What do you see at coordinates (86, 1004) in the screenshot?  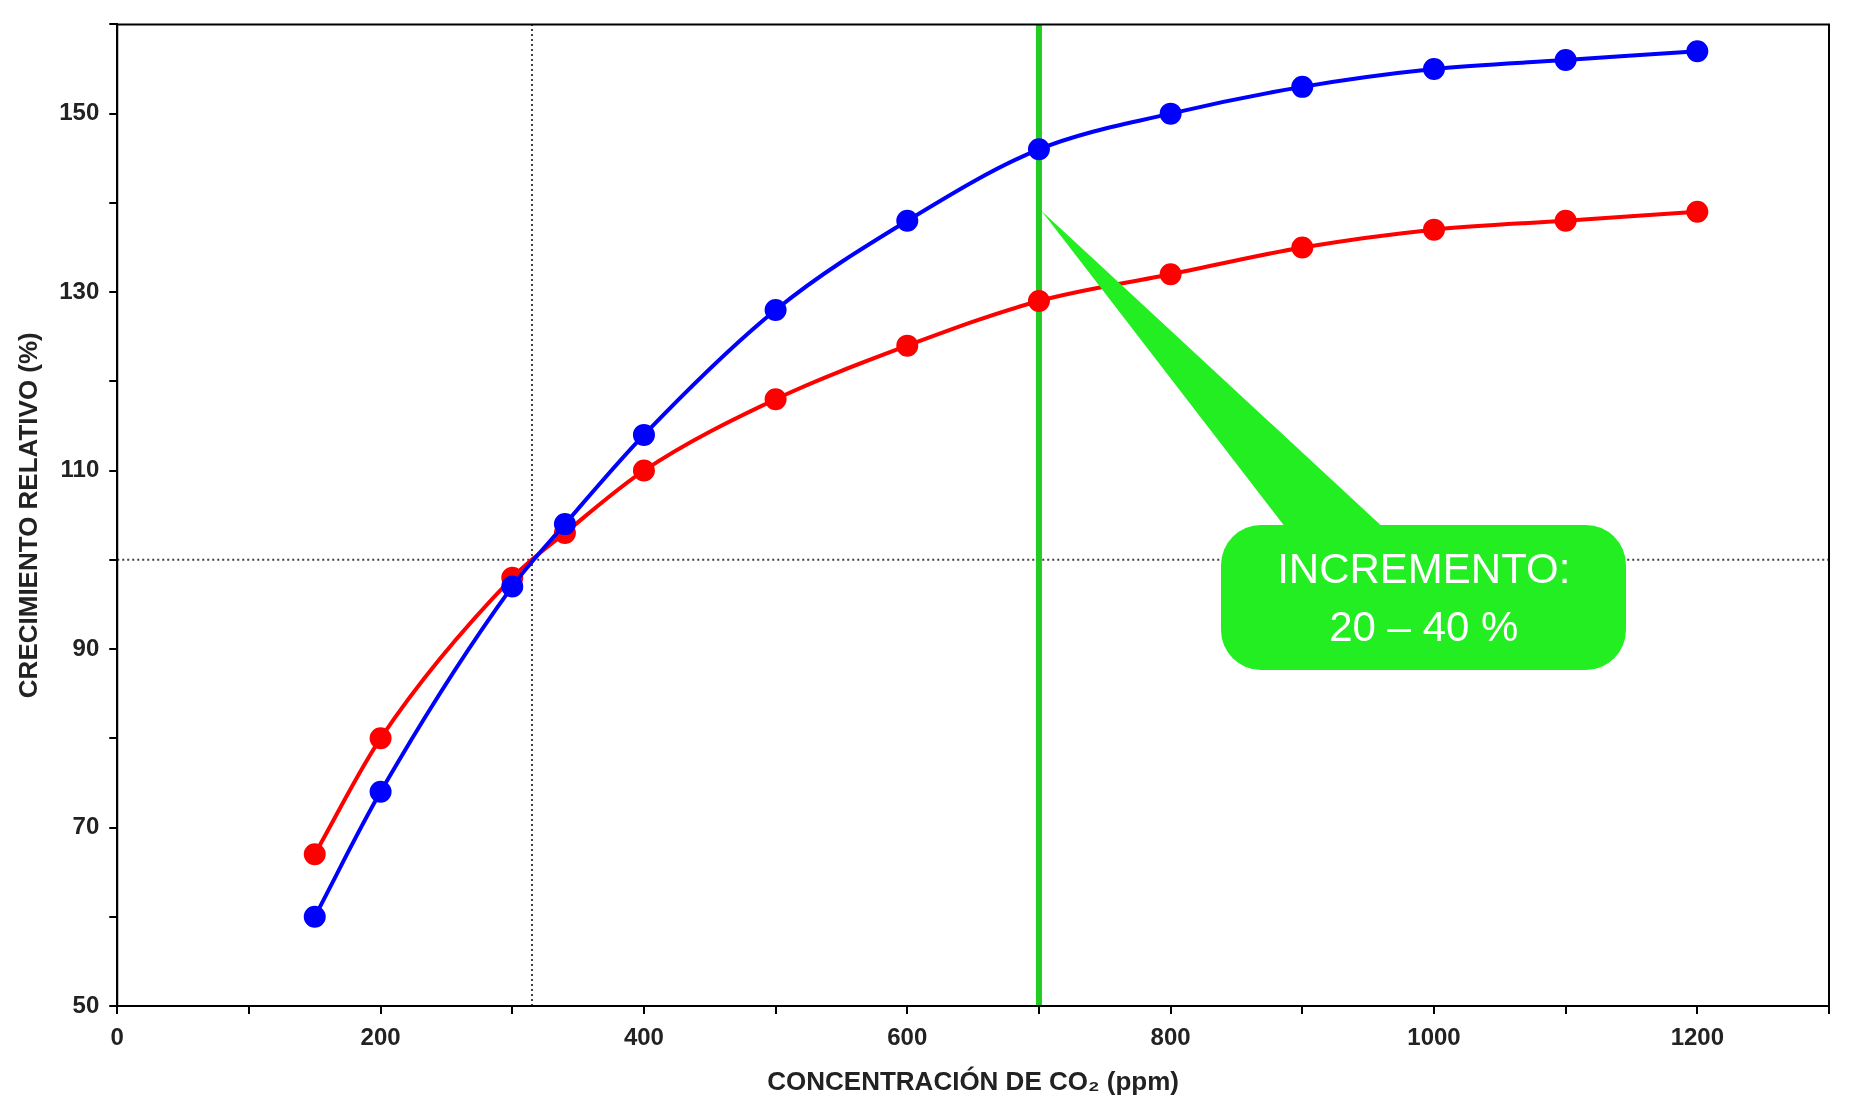 I see `y-tick-label: 50` at bounding box center [86, 1004].